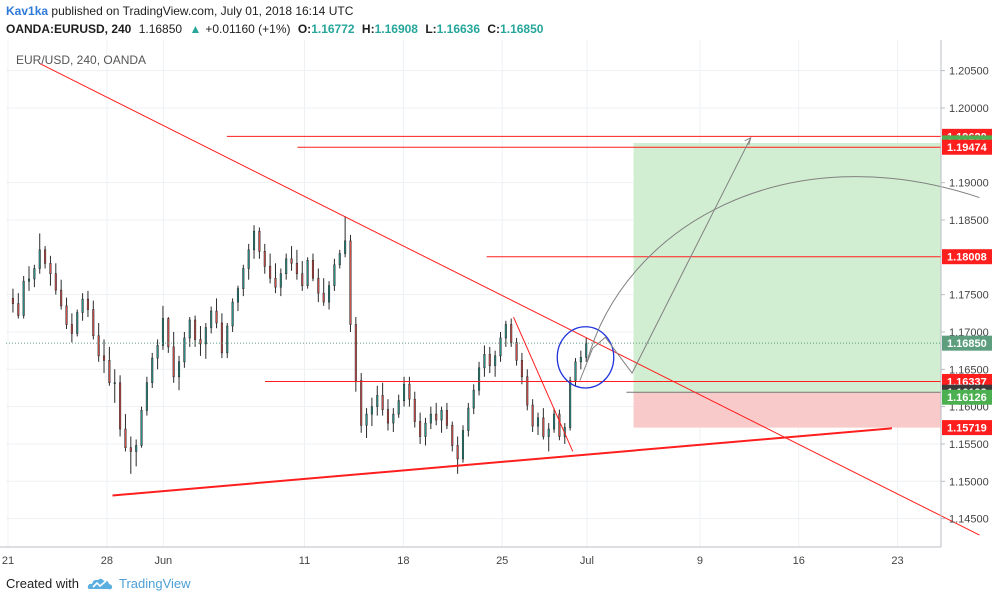 The image size is (999, 603). I want to click on price-label-text: 1.19474, so click(967, 148).